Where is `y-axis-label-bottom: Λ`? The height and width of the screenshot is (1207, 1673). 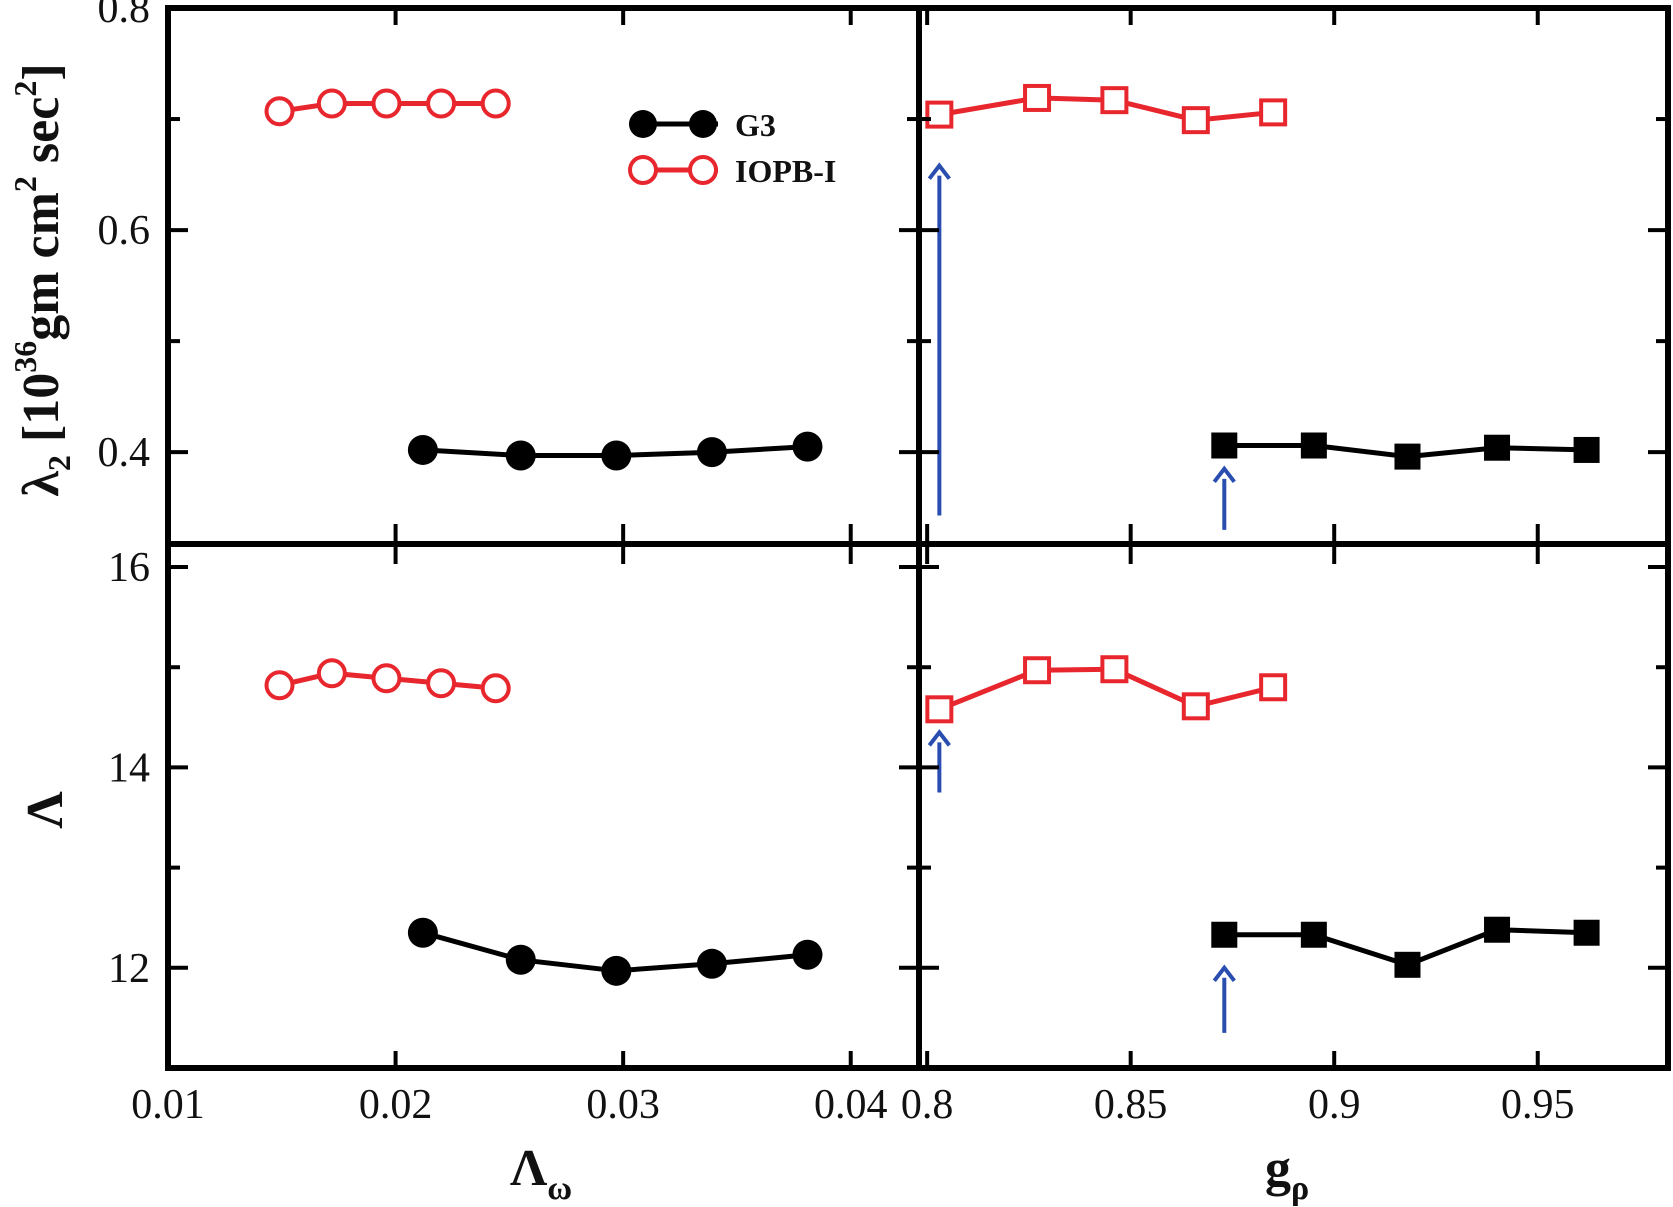 y-axis-label-bottom: Λ is located at coordinates (45, 809).